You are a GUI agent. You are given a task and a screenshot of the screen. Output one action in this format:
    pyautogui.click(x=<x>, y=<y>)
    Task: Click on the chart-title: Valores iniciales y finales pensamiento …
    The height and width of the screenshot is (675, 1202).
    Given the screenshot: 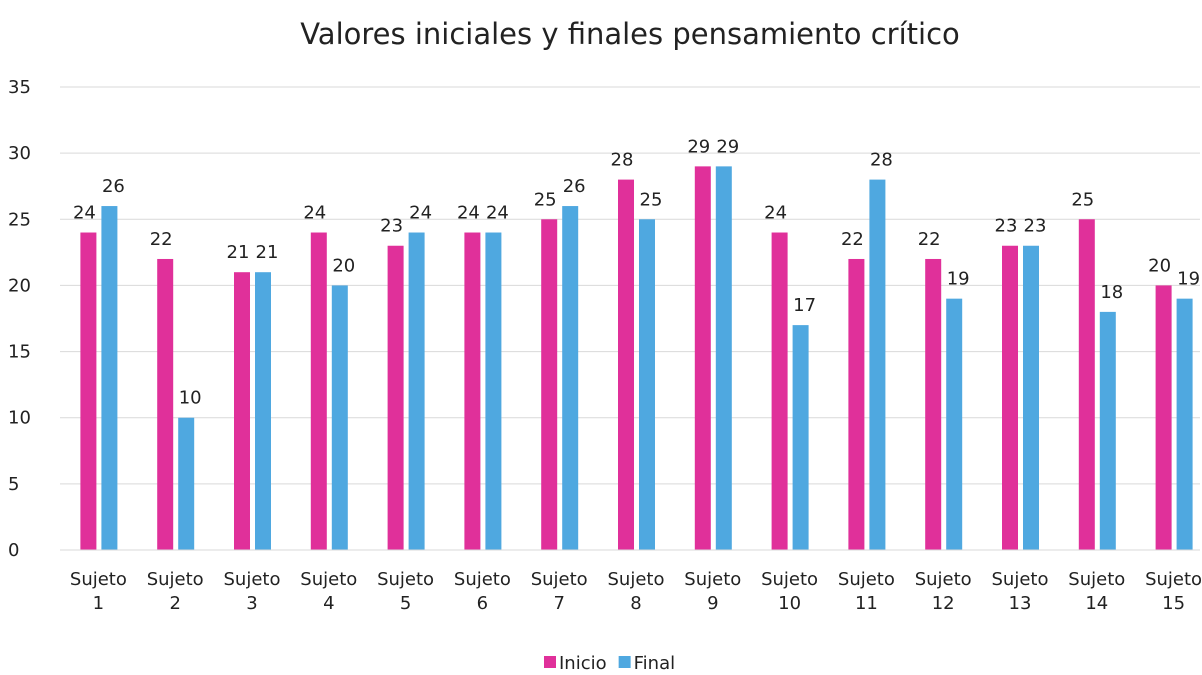 What is the action you would take?
    pyautogui.click(x=630, y=34)
    